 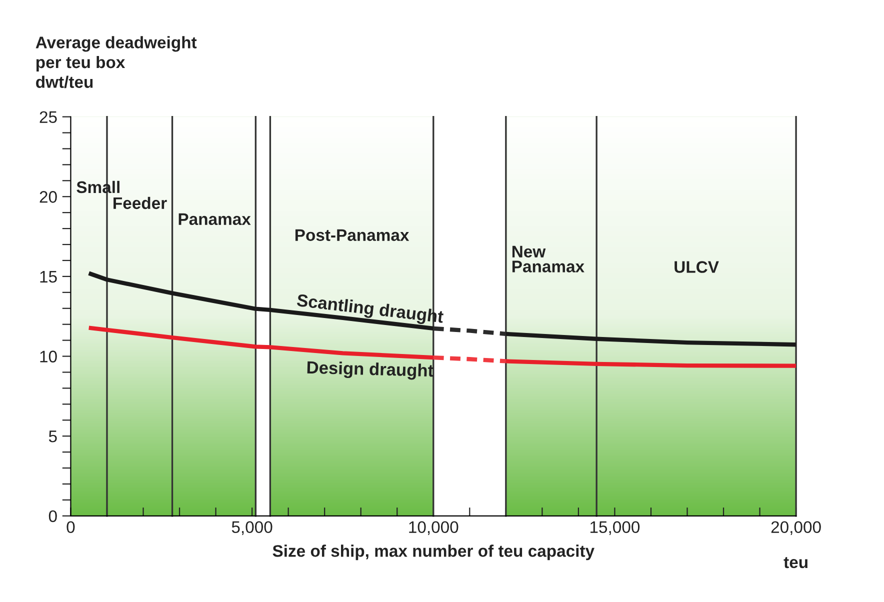 What do you see at coordinates (70, 527) in the screenshot?
I see `x-tick-label: 0` at bounding box center [70, 527].